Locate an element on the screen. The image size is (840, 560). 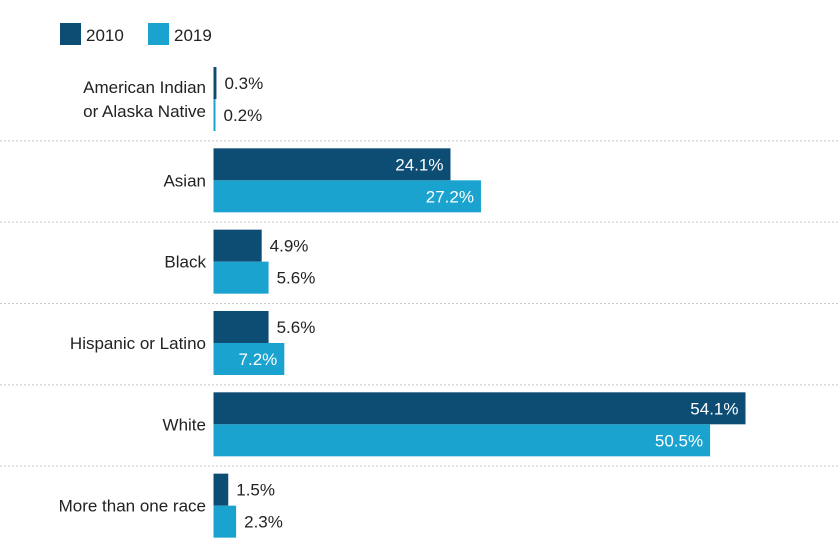
value-label-2019: 50.5% is located at coordinates (679, 440).